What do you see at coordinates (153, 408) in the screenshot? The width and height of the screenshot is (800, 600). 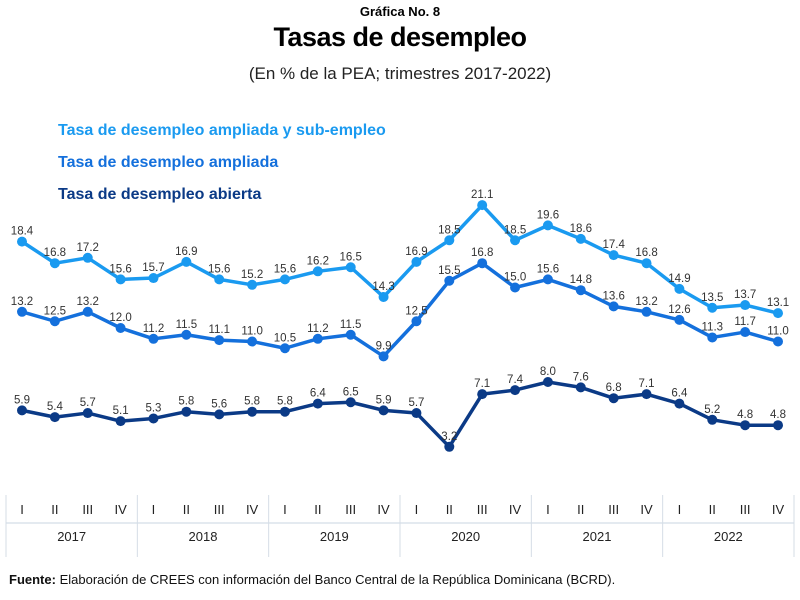 I see `data-label: 5.3` at bounding box center [153, 408].